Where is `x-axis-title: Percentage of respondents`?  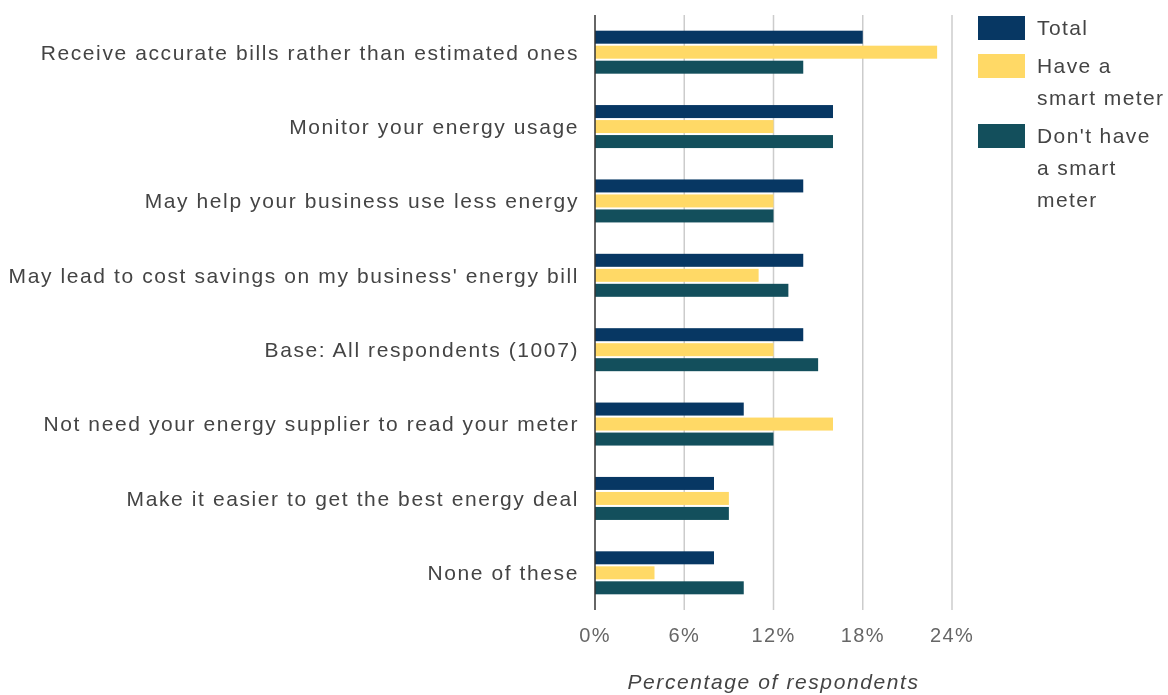
x-axis-title: Percentage of respondents is located at coordinates (773, 681).